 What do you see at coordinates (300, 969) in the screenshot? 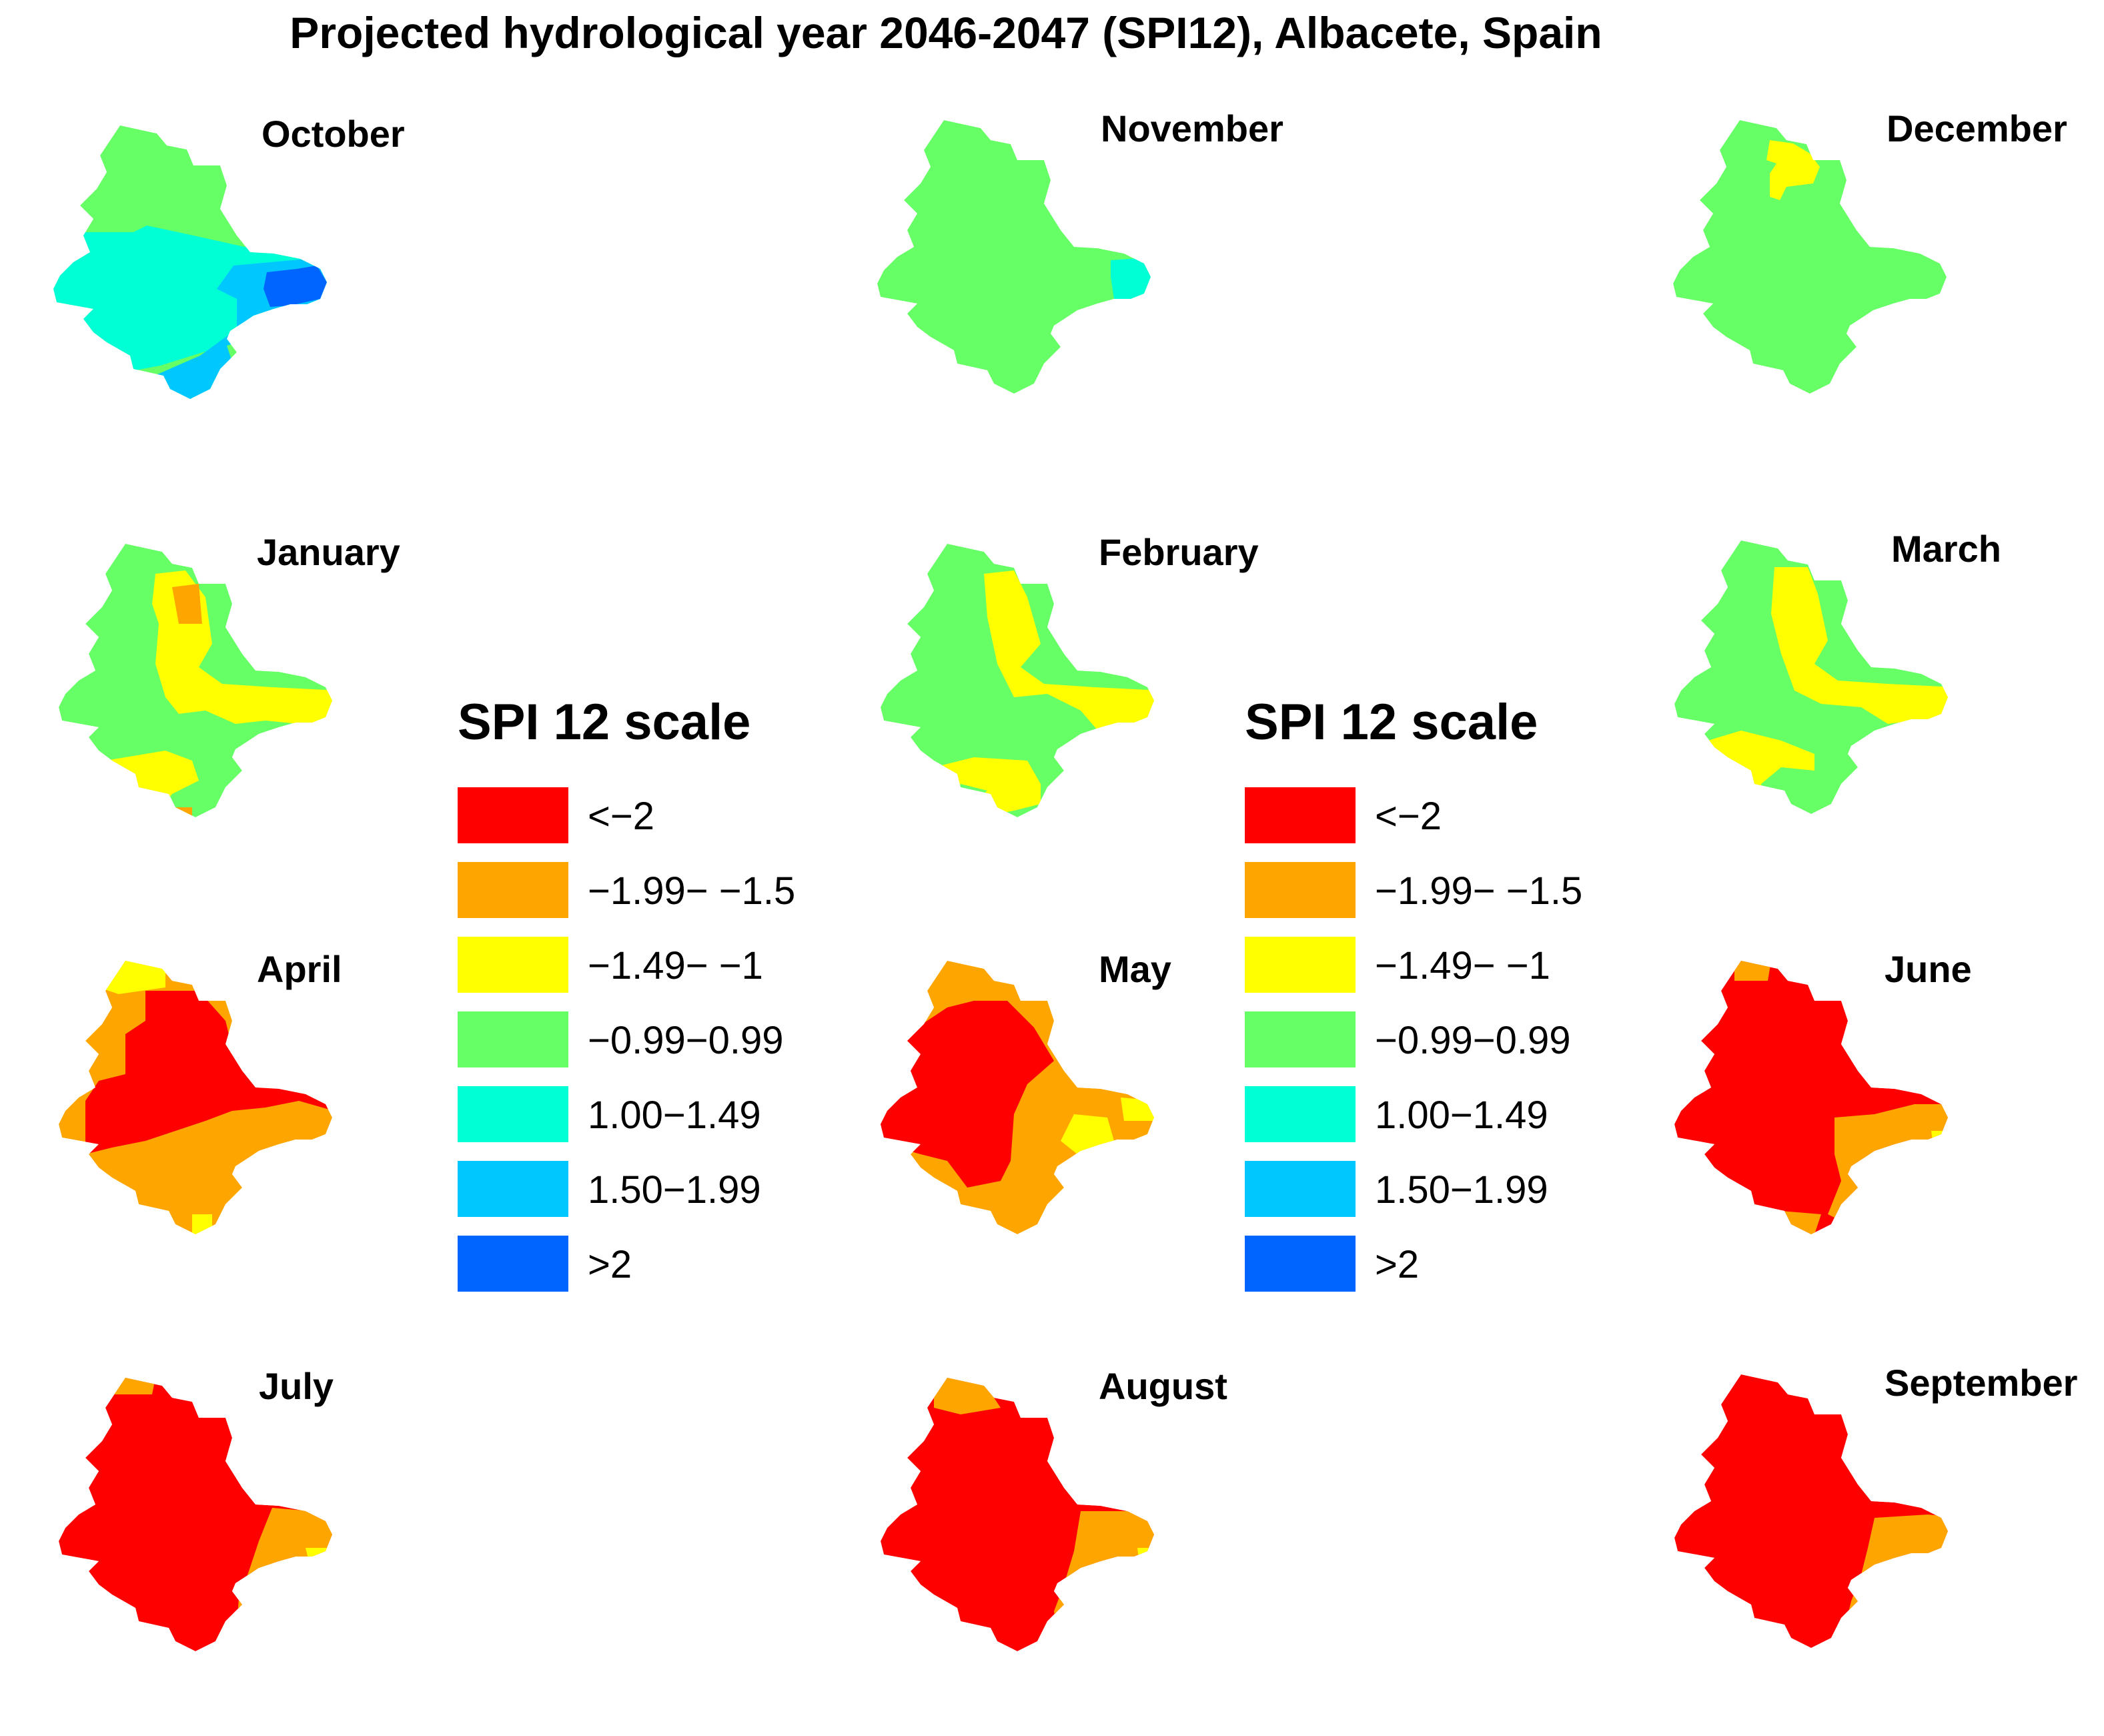
I see `month-label-april: April` at bounding box center [300, 969].